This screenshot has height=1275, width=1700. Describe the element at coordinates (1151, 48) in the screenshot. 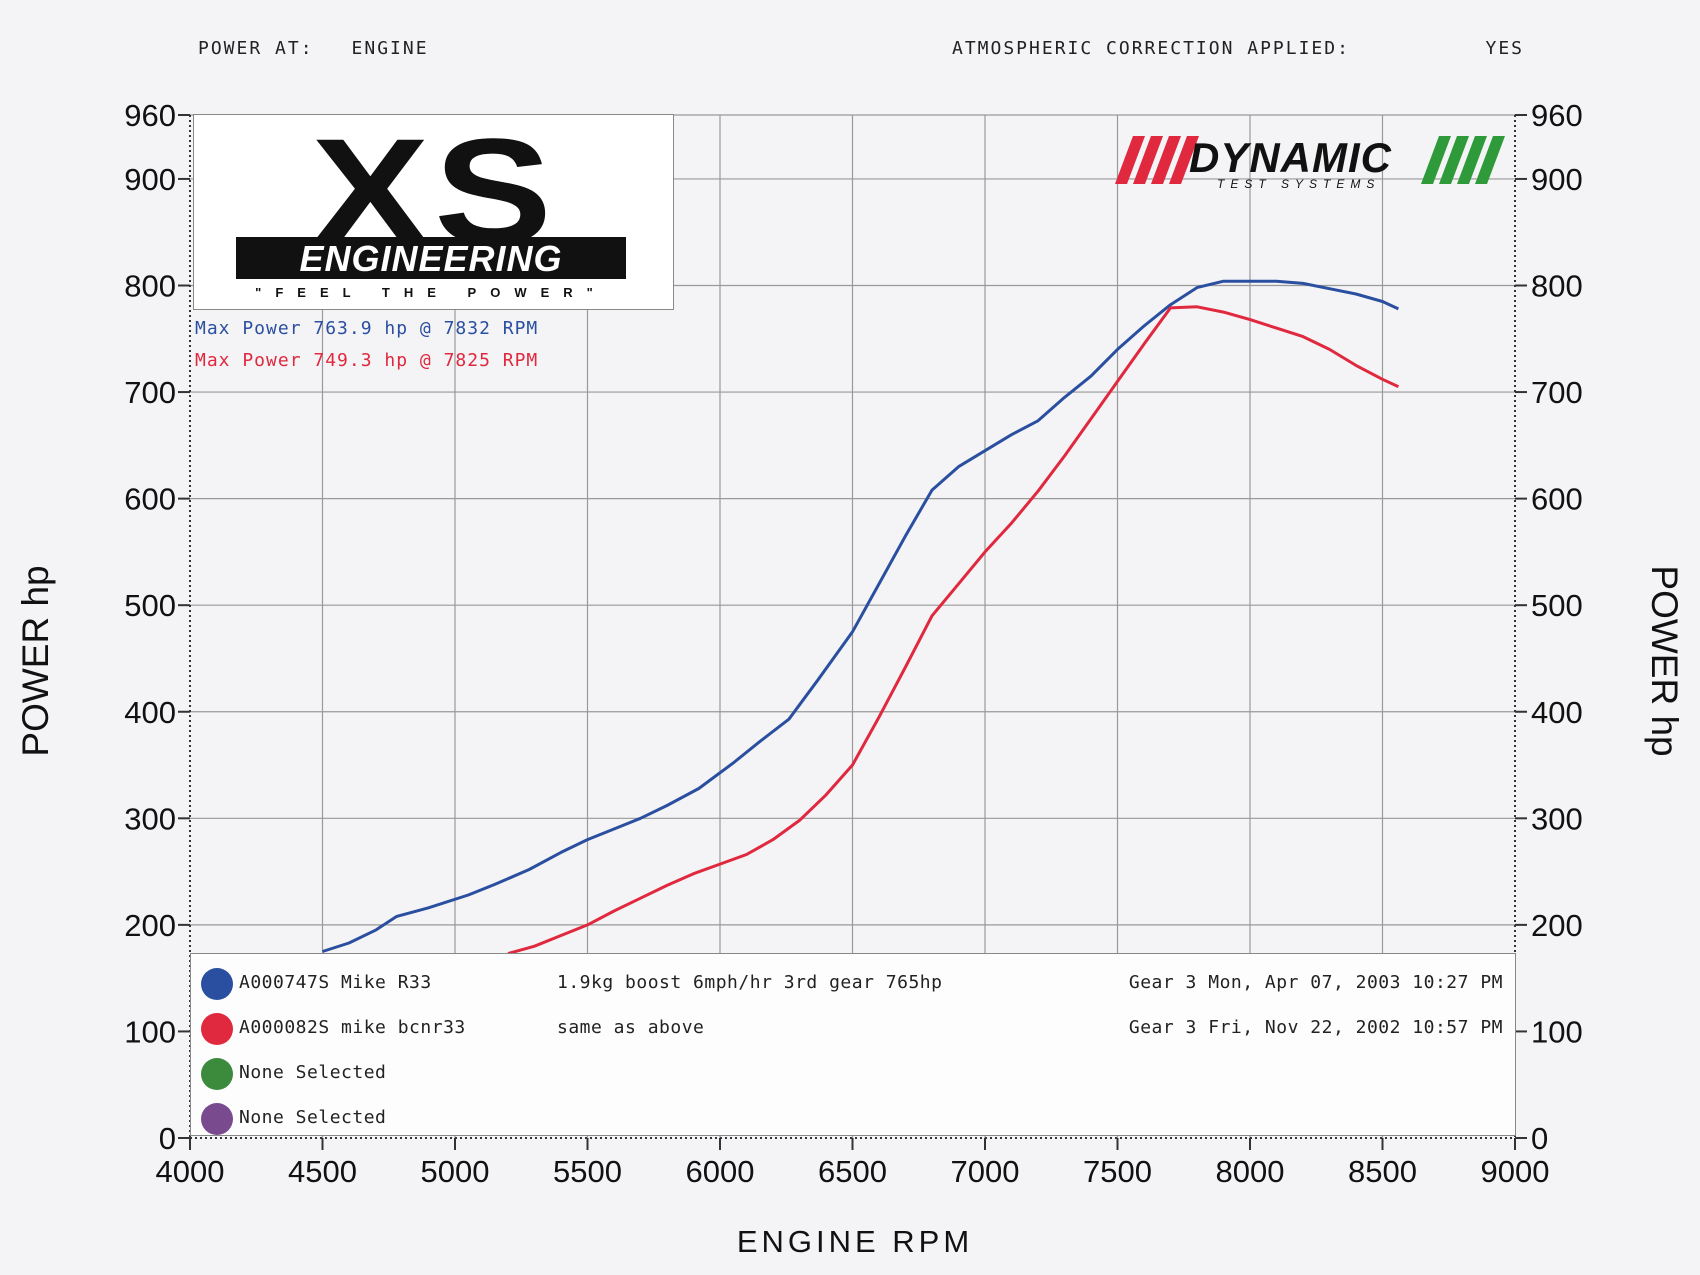

I see `correction-label: ATMOSPHERIC CORRECTION APPLIED:` at that location.